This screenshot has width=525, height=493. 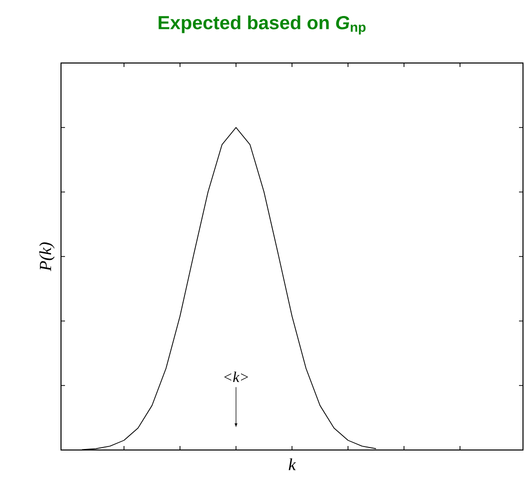 What do you see at coordinates (262, 25) in the screenshot?
I see `chart-title: Expected based on G$_{np}$` at bounding box center [262, 25].